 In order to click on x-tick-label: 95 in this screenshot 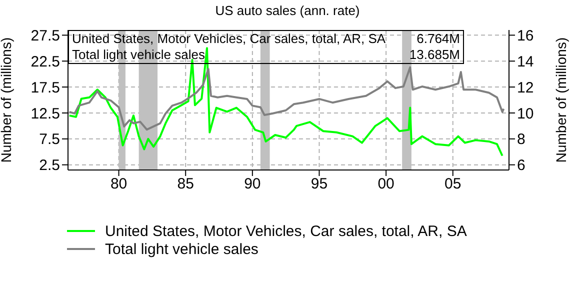, I will do `click(319, 184)`.